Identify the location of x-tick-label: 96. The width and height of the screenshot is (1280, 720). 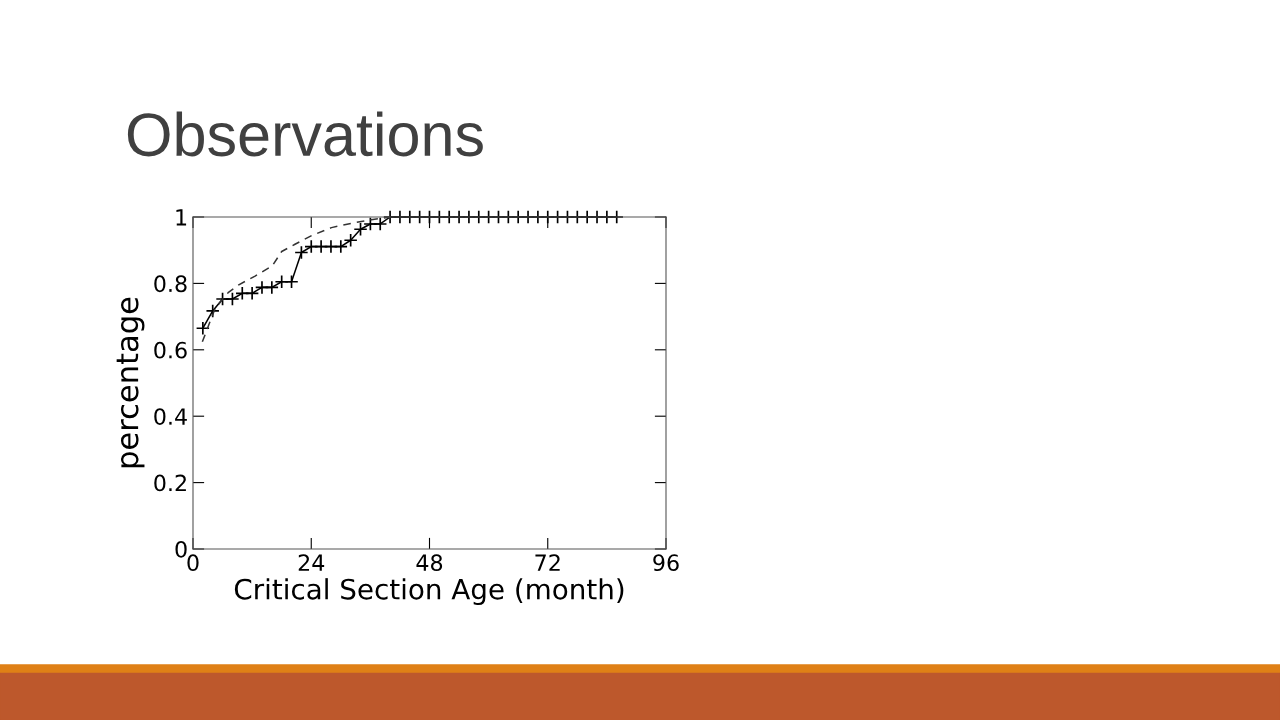
(666, 563).